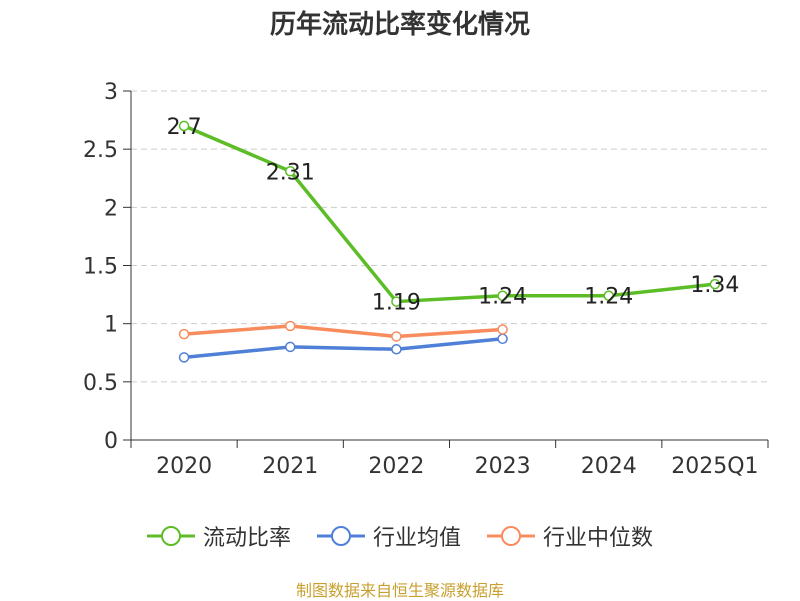  I want to click on data-label: 1.34, so click(714, 285).